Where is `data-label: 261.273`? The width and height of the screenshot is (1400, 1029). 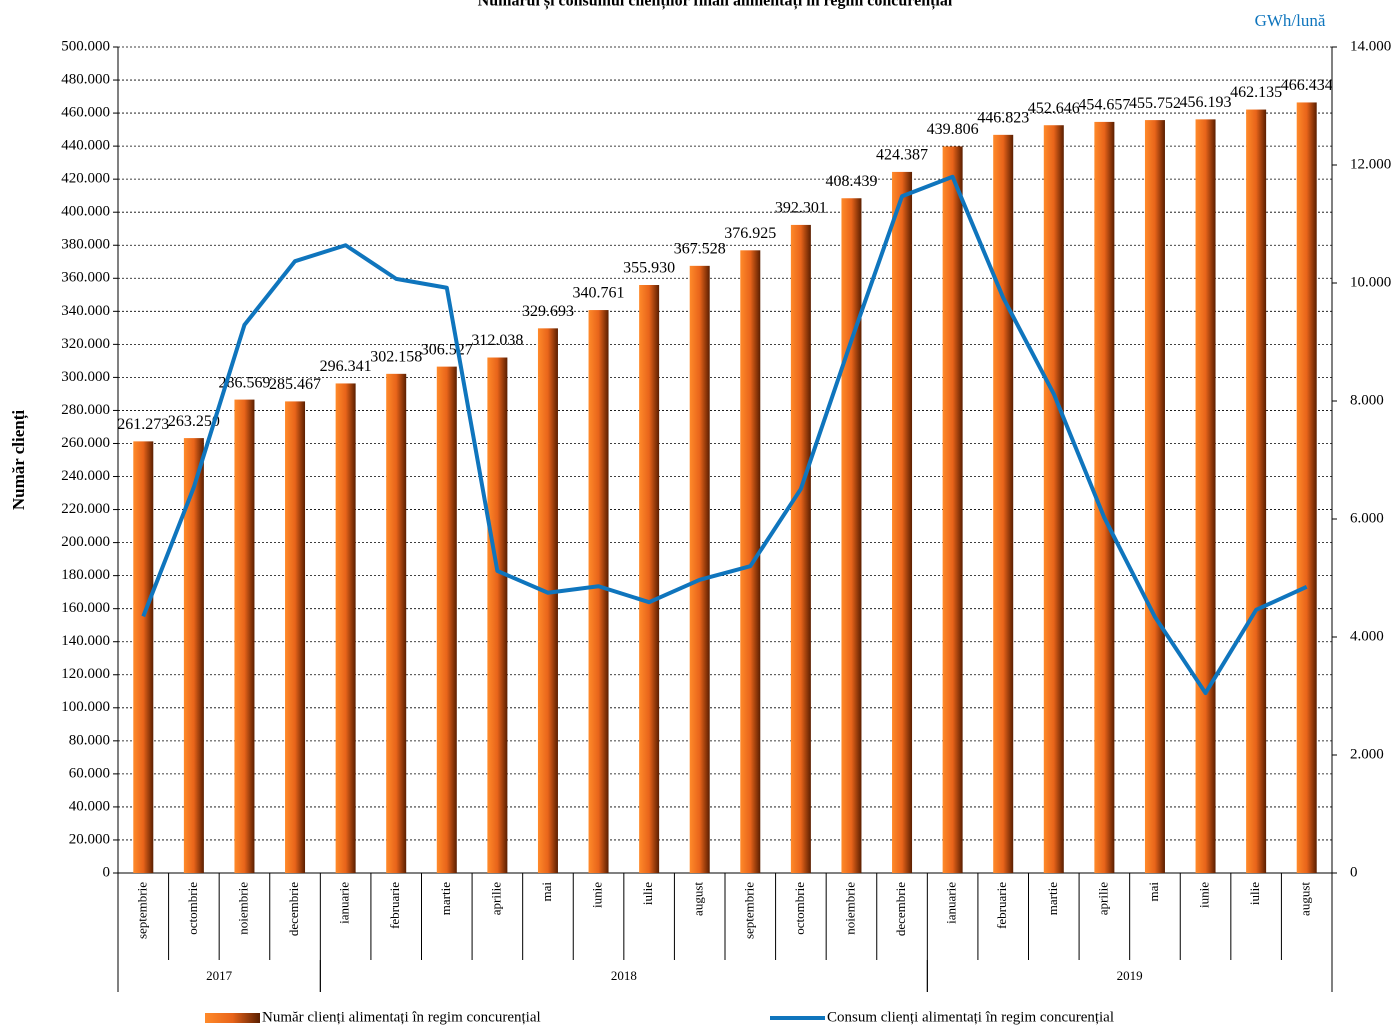 data-label: 261.273 is located at coordinates (143, 424).